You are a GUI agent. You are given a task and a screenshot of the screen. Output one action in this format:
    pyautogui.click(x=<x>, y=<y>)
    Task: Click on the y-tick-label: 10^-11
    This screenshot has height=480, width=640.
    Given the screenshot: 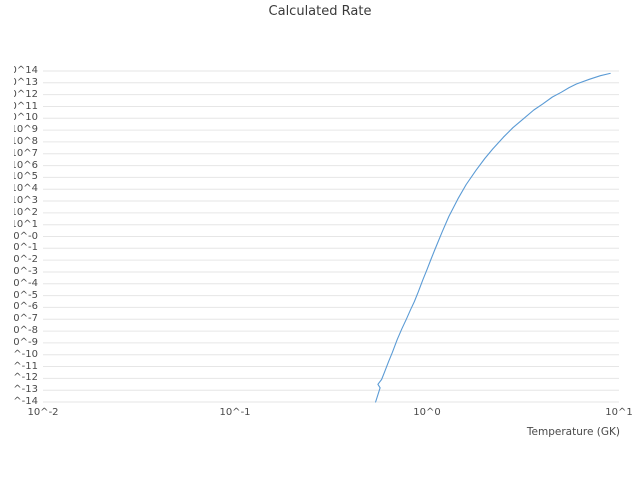 What is the action you would take?
    pyautogui.click(x=26, y=366)
    